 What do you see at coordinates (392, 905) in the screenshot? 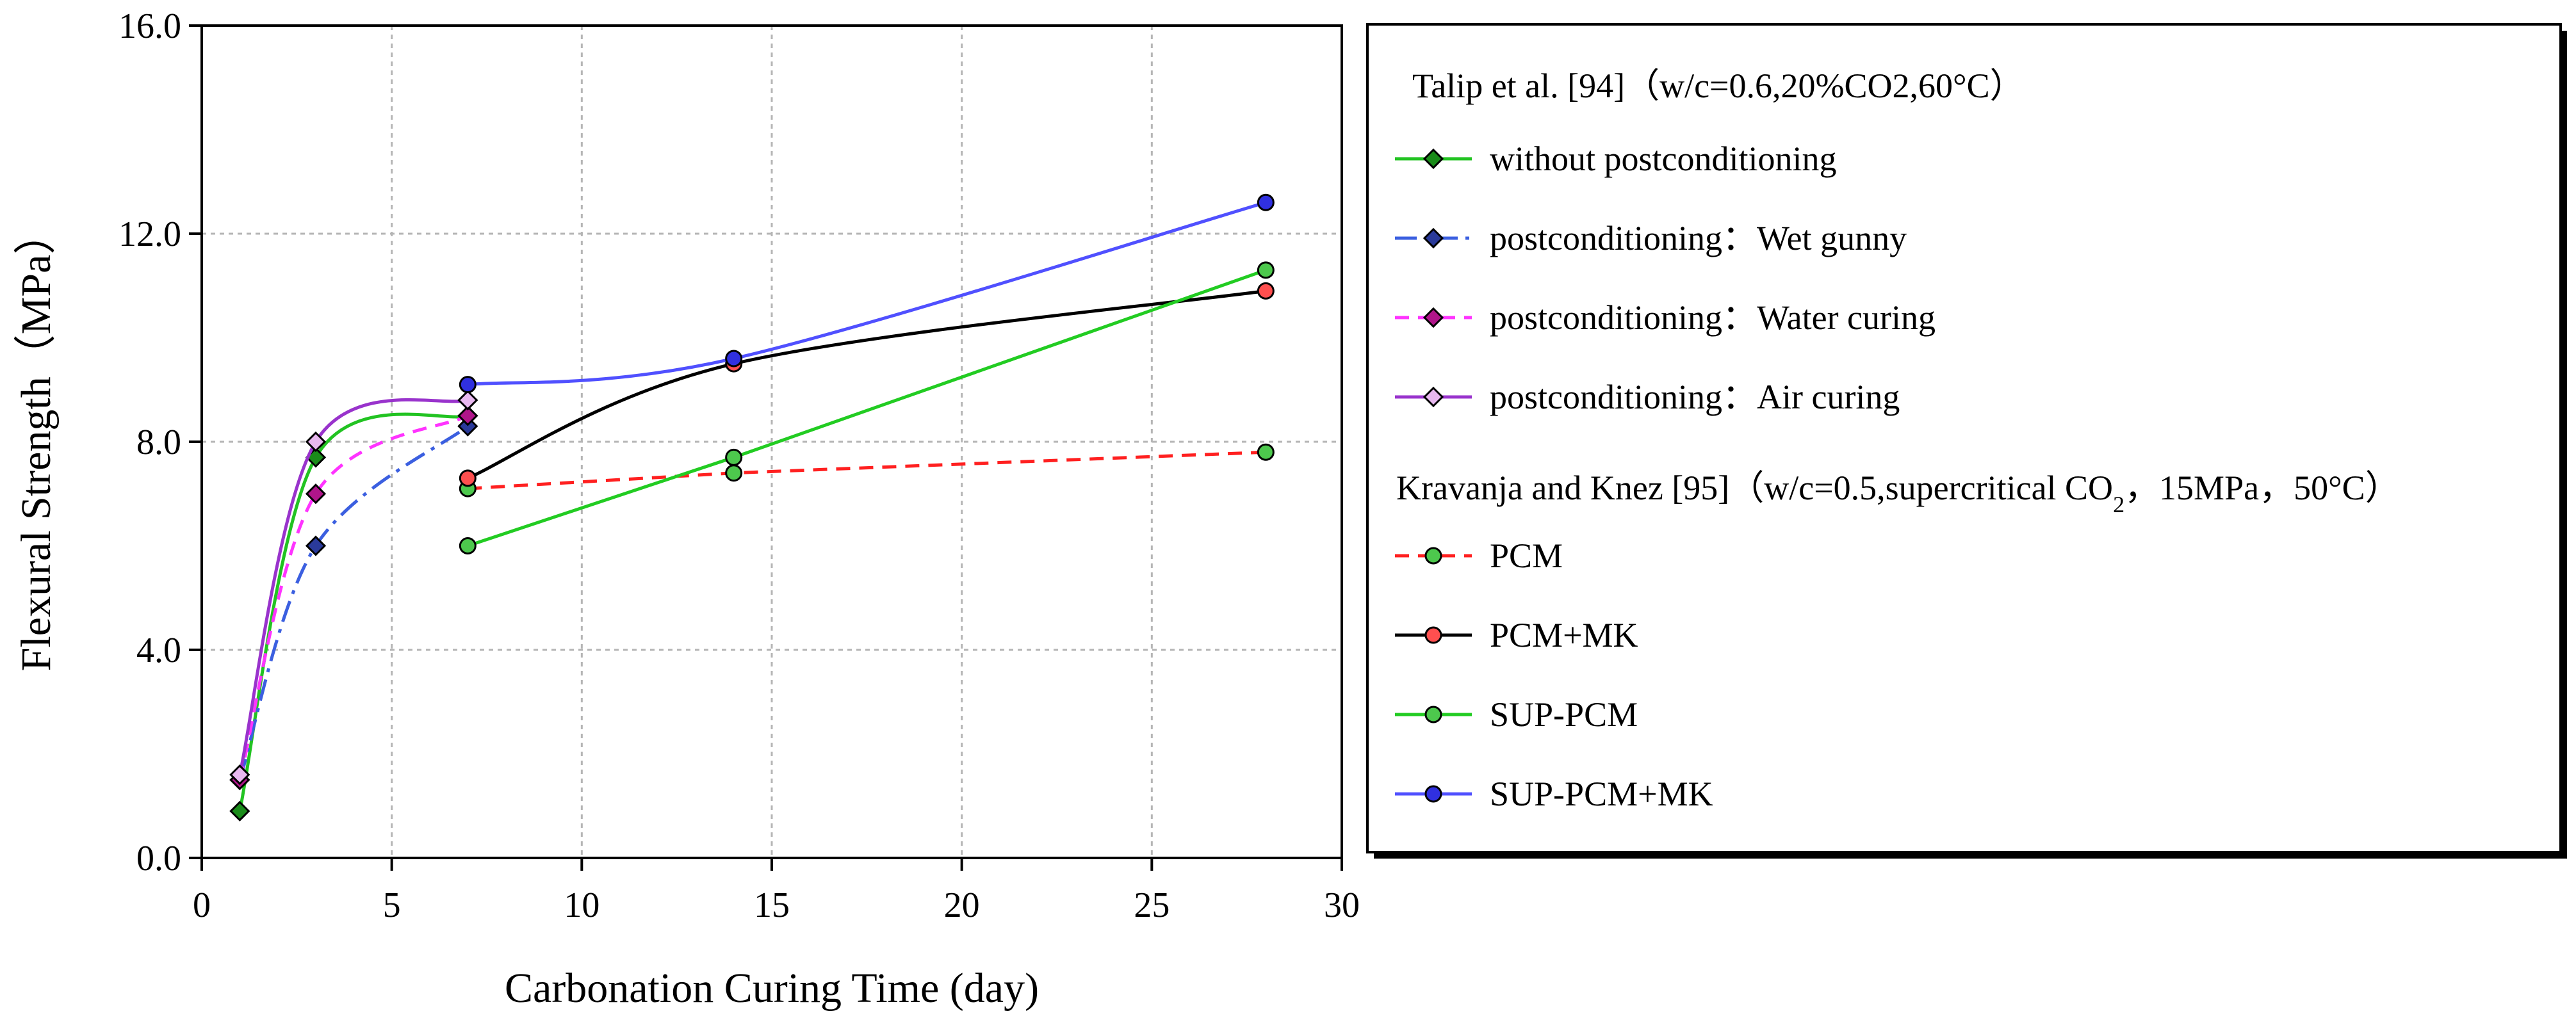
I see `x-tick-label: 5` at bounding box center [392, 905].